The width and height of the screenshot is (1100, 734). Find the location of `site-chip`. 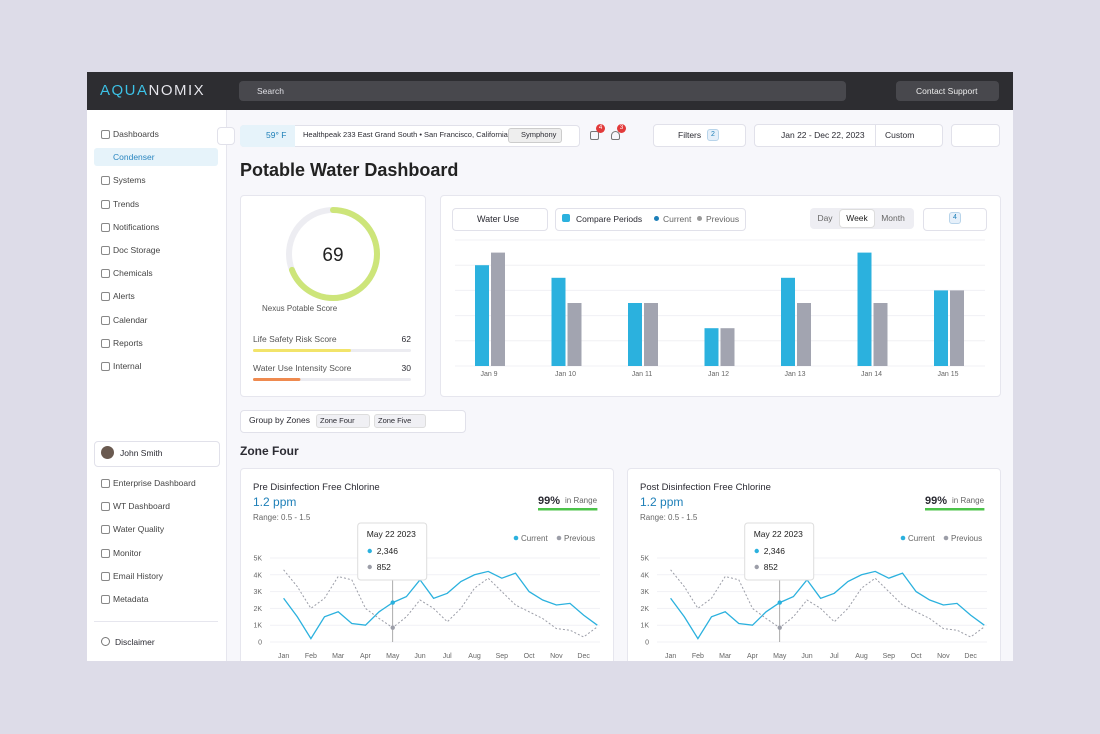

site-chip is located at coordinates (535, 135).